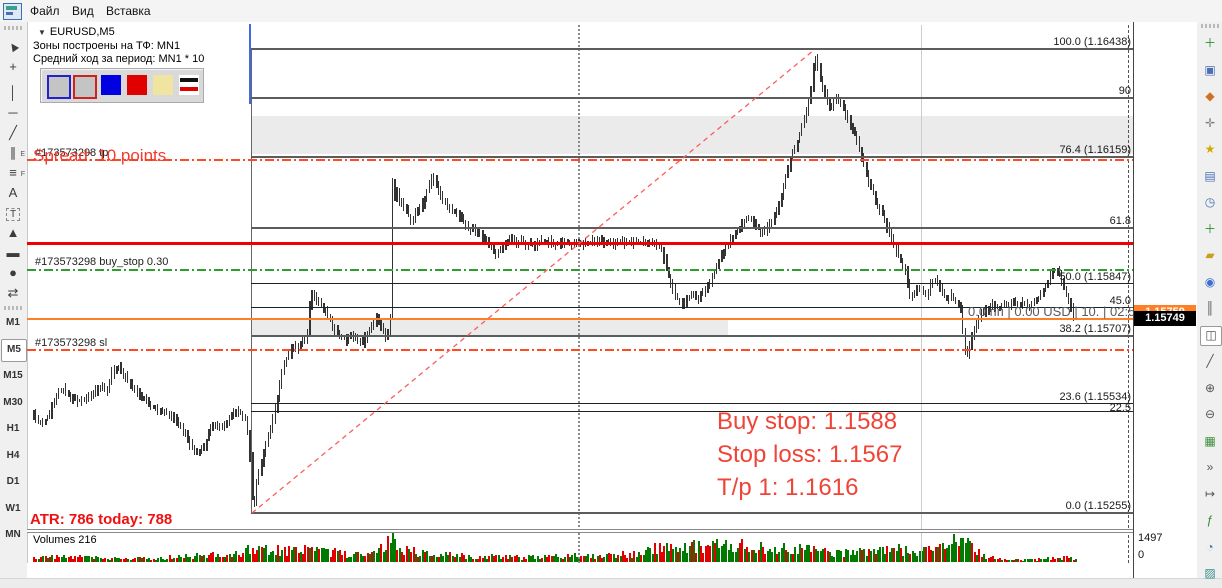  I want to click on timeframe-m30-button: M30, so click(13, 402).